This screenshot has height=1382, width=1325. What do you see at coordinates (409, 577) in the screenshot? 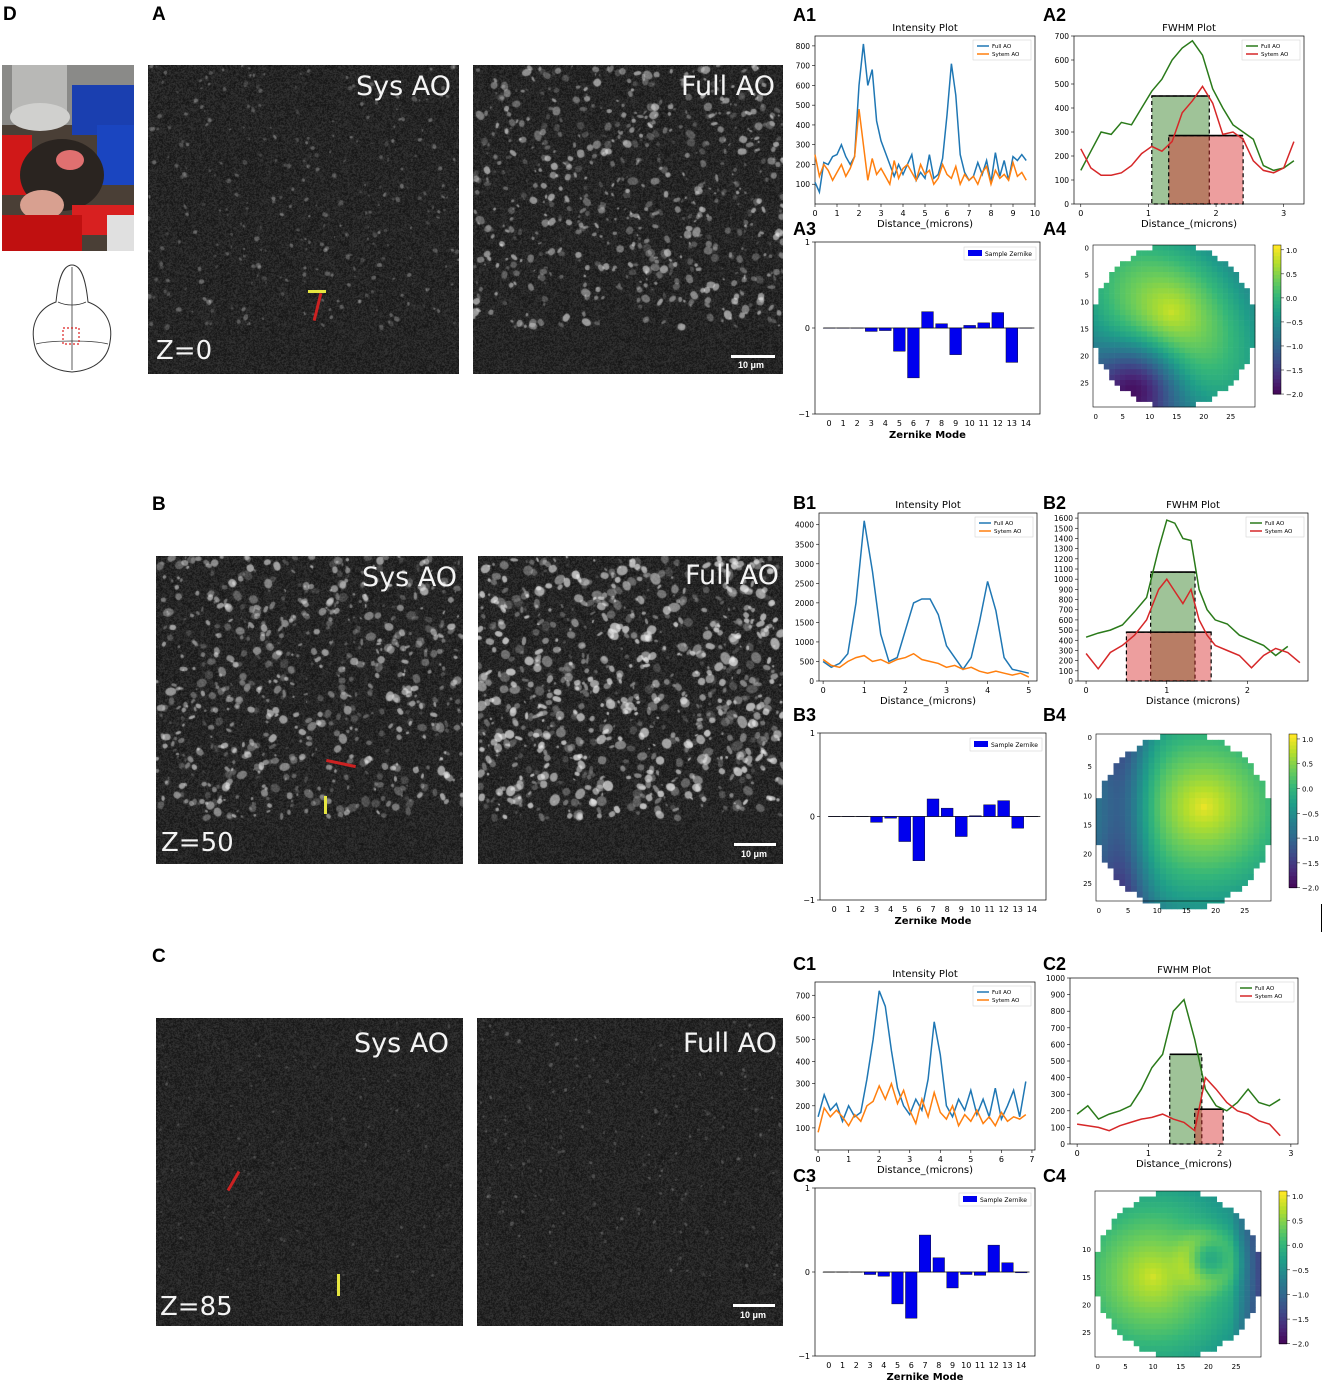
I see `sys-ao-label: Sys AO` at bounding box center [409, 577].